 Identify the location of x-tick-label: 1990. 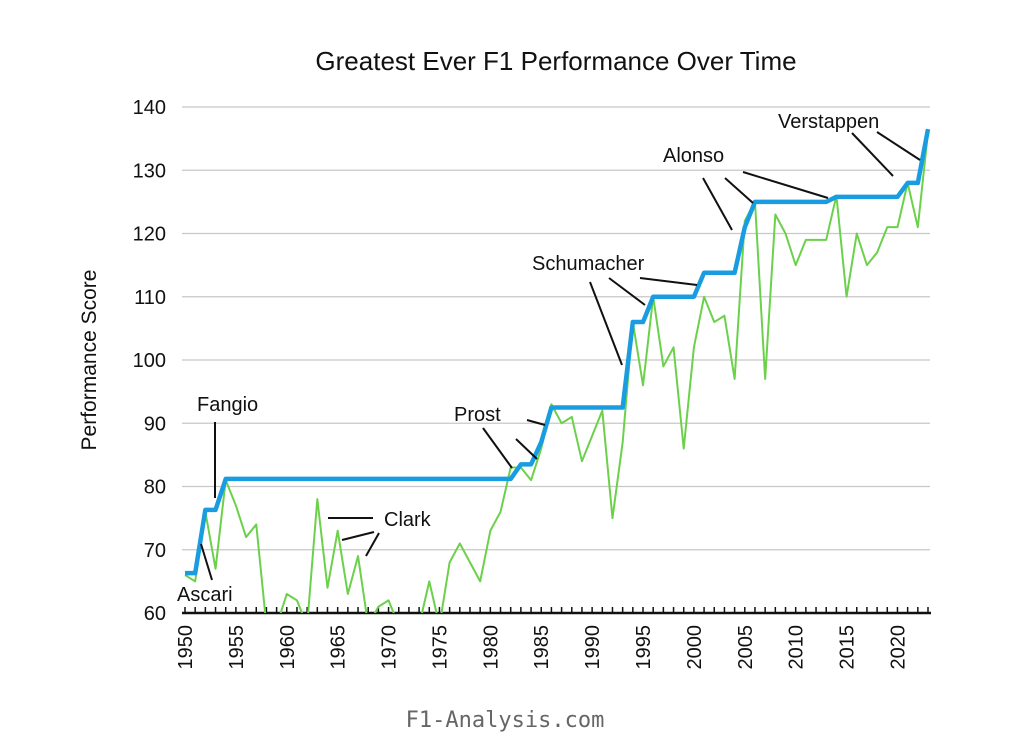
(593, 647).